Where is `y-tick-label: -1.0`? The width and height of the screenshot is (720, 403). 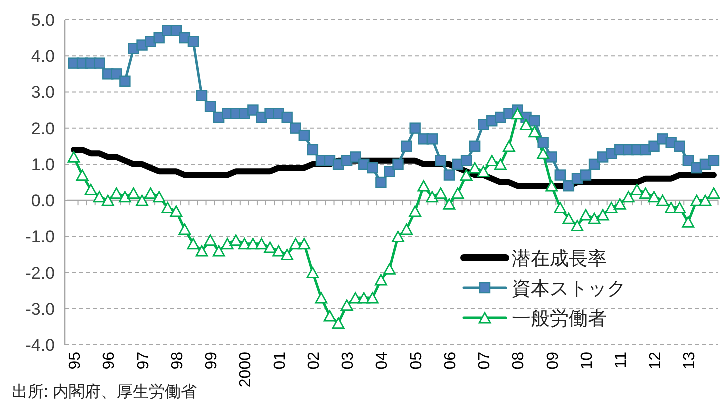 y-tick-label: -1.0 is located at coordinates (40, 237).